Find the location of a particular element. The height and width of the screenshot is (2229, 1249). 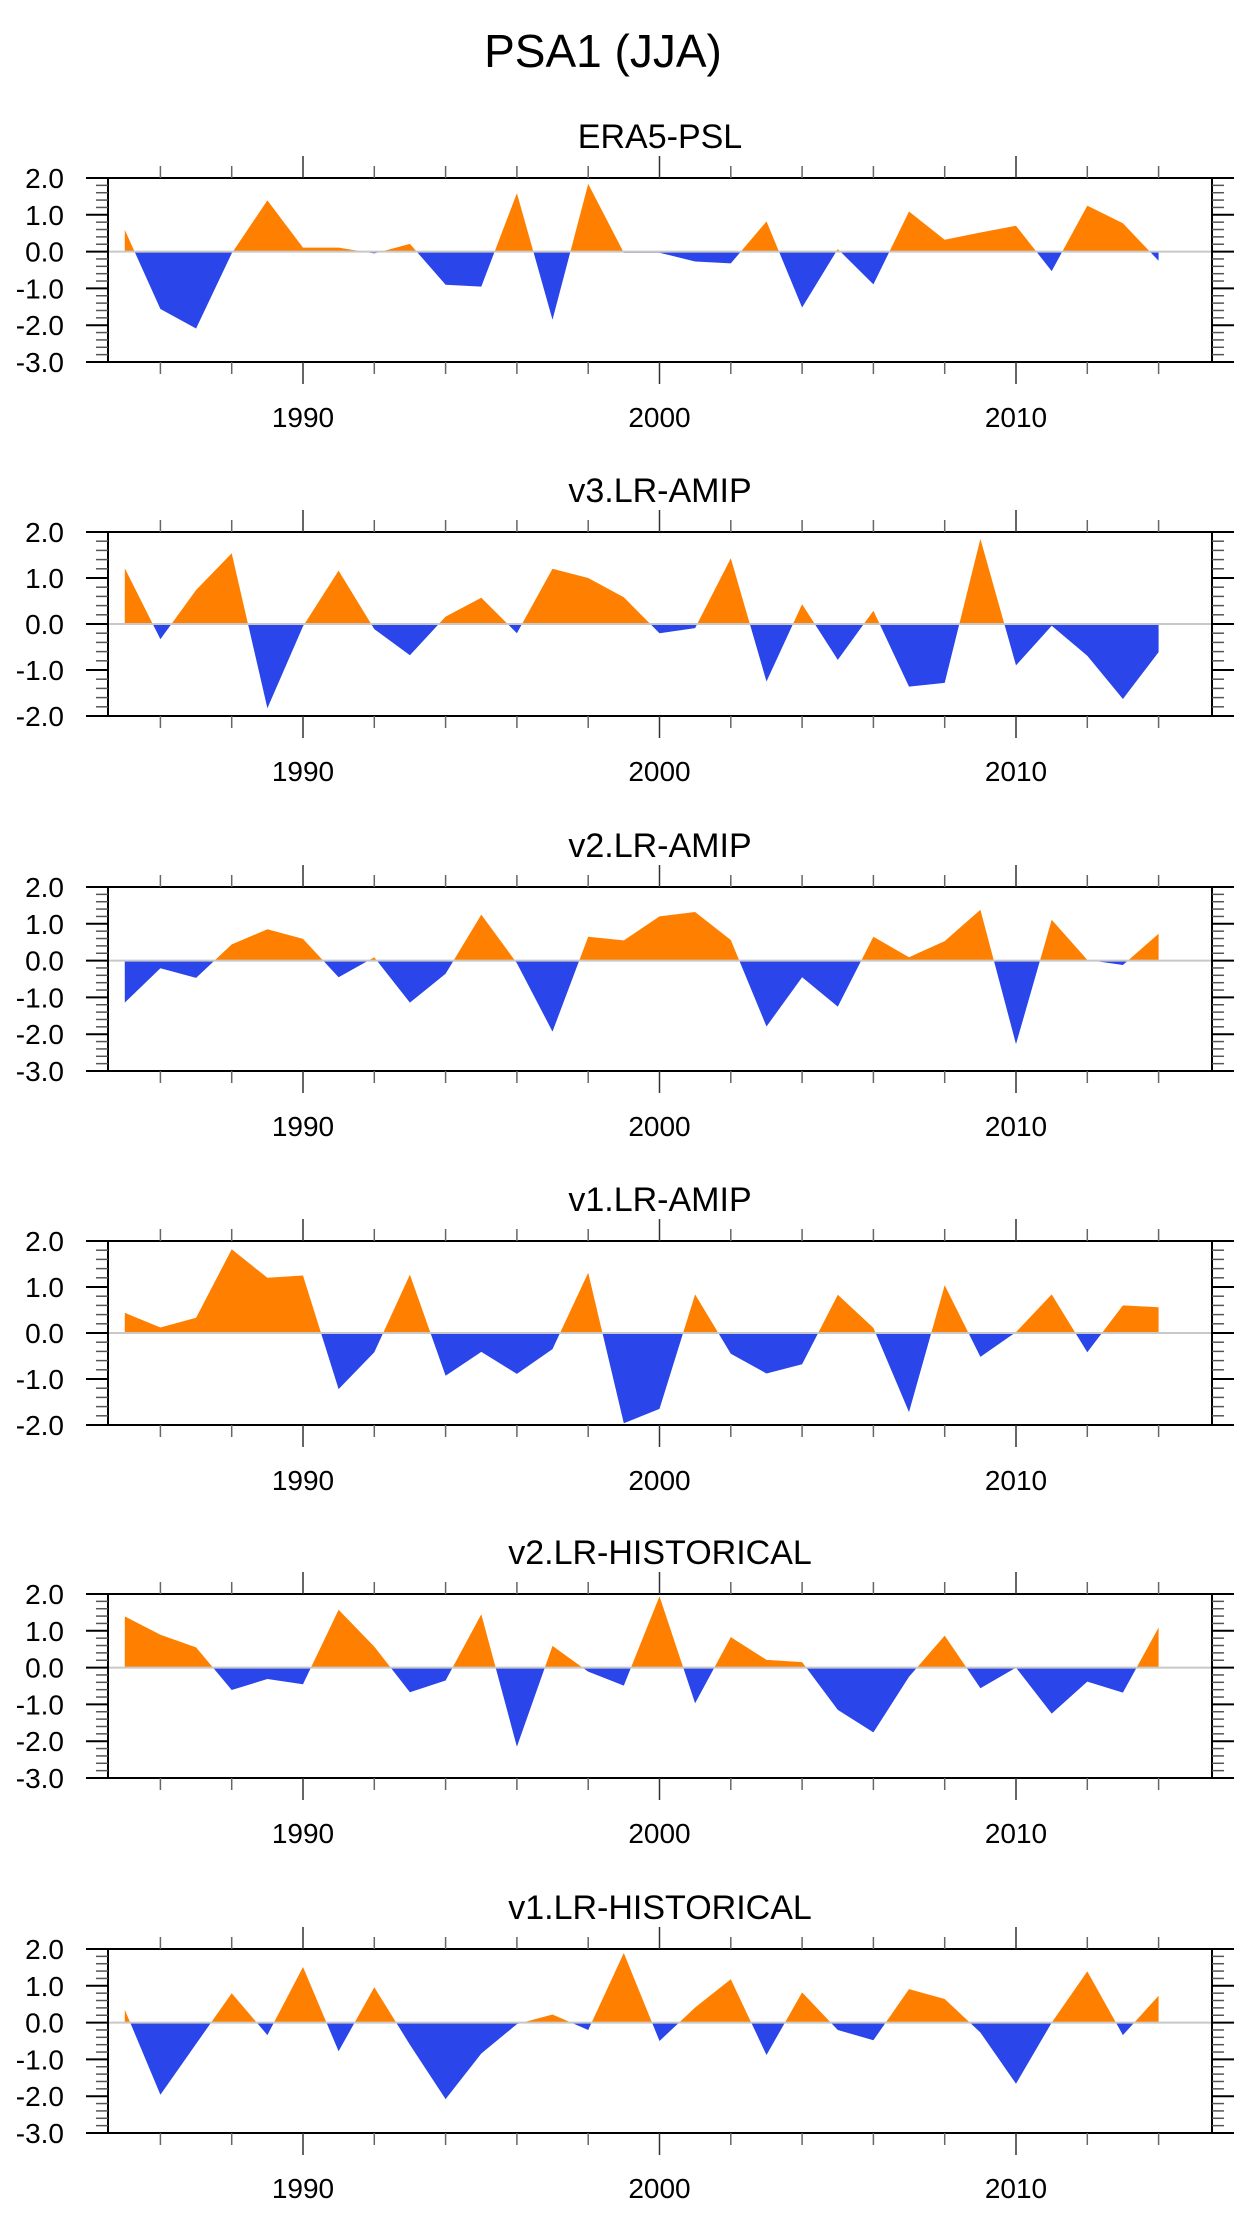

panel-title: v1.LR-HISTORICAL is located at coordinates (660, 1908).